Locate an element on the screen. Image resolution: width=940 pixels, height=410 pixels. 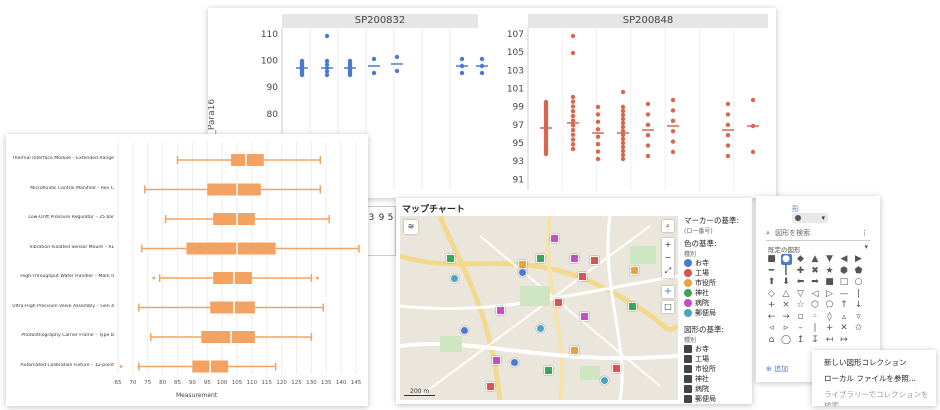
shape-option: ☆ is located at coordinates (800, 305).